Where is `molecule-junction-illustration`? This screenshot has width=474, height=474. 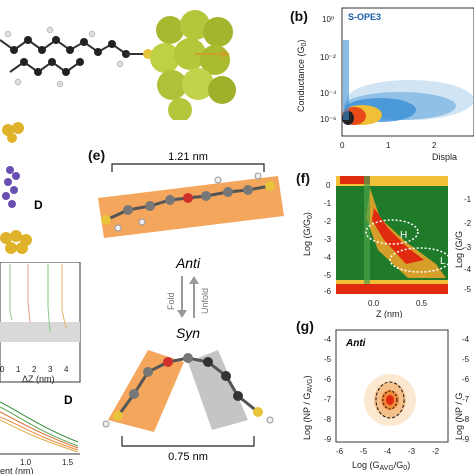 molecule-junction-illustration is located at coordinates (118, 65).